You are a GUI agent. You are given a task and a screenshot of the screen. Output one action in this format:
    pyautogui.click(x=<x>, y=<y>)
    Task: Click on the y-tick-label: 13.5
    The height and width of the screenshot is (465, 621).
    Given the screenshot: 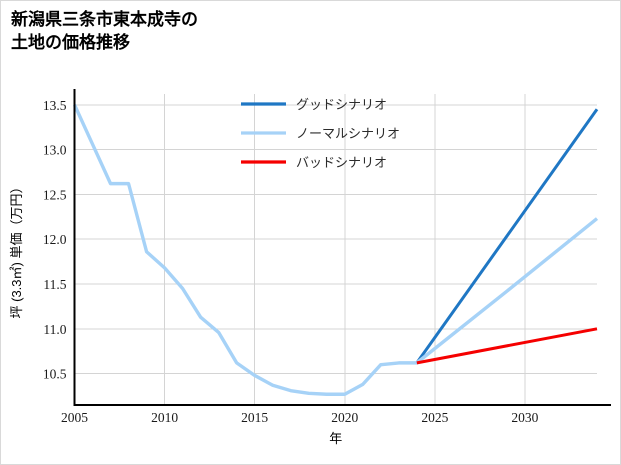 What is the action you would take?
    pyautogui.click(x=55, y=105)
    